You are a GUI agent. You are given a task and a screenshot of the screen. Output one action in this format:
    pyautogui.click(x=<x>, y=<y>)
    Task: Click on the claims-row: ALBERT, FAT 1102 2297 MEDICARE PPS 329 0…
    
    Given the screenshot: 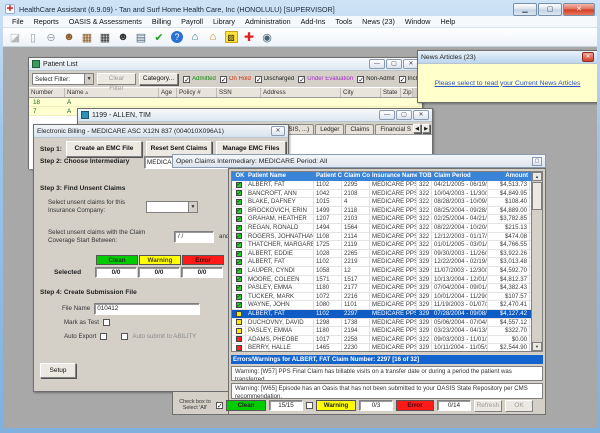 What is the action you would take?
    pyautogui.click(x=381, y=314)
    